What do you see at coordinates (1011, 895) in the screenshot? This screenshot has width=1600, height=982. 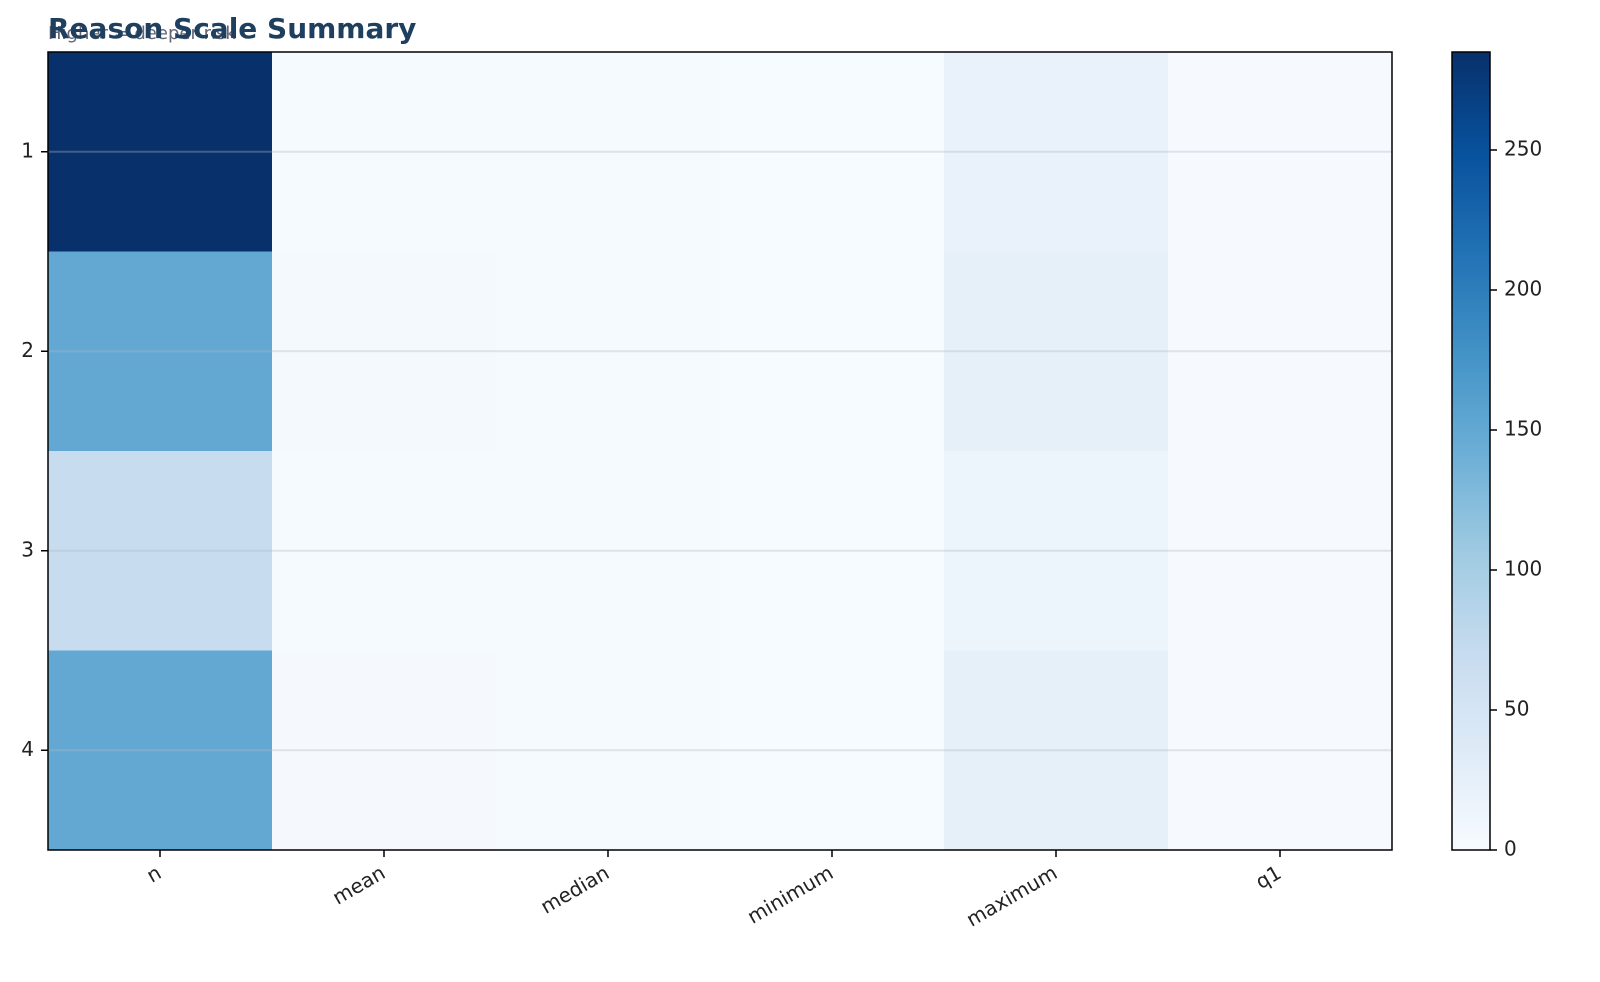 I see `x-tick-label: maximum` at bounding box center [1011, 895].